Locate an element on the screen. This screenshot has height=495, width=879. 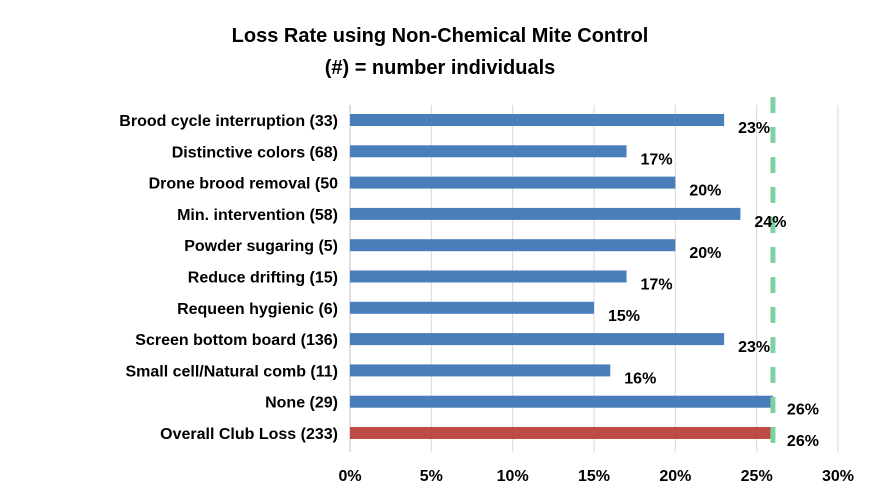
x-tick-label: 5% is located at coordinates (431, 476).